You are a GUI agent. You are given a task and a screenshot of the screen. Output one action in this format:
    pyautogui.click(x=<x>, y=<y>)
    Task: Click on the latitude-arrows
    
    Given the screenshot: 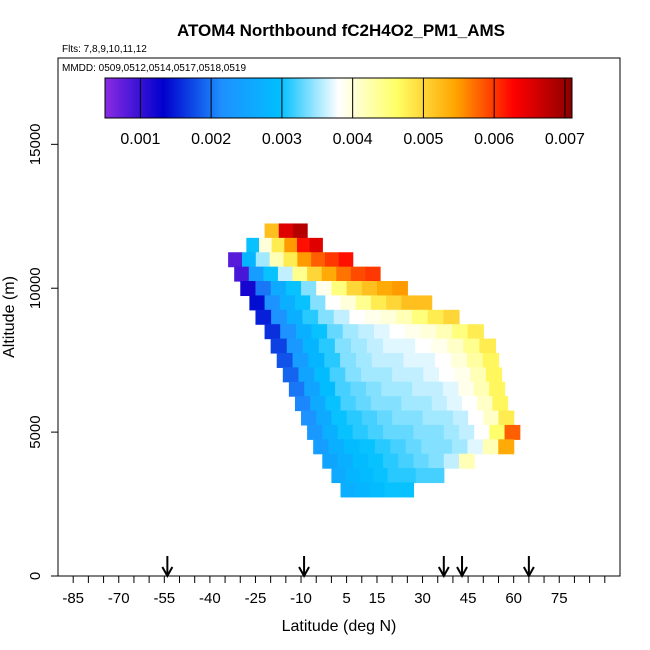 What is the action you would take?
    pyautogui.click(x=348, y=567)
    